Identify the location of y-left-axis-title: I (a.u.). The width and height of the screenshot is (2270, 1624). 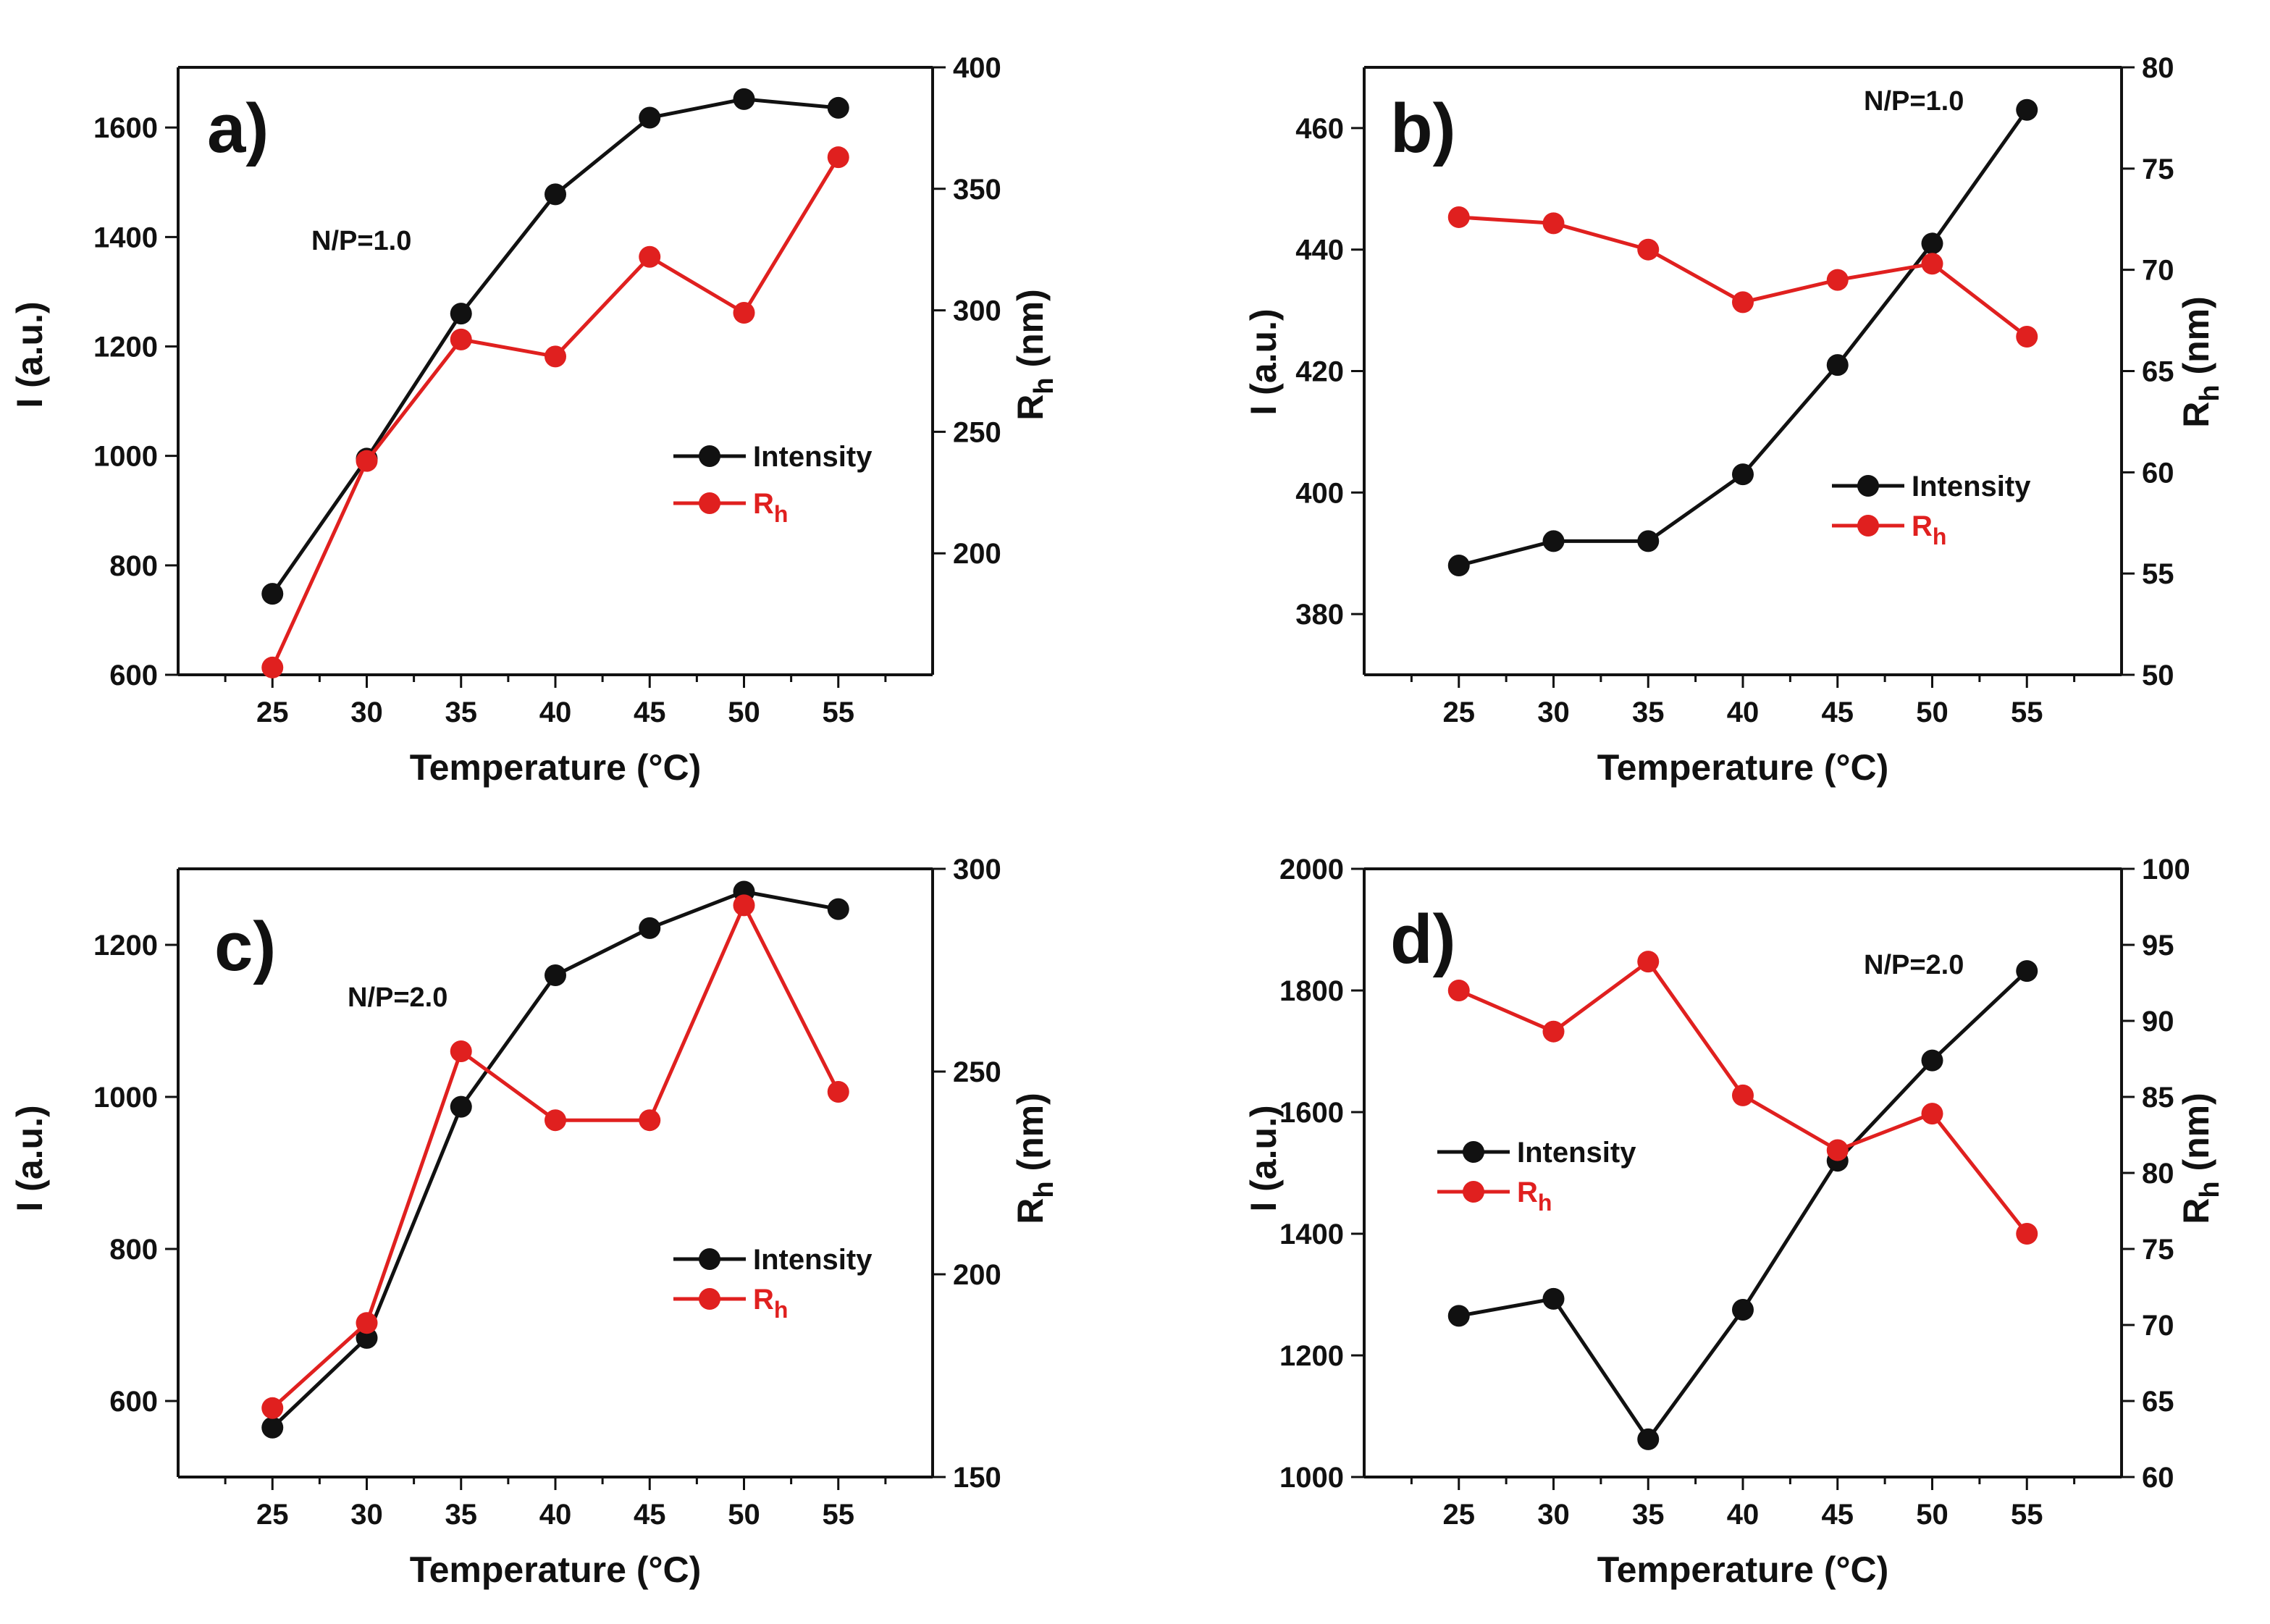
(1263, 361).